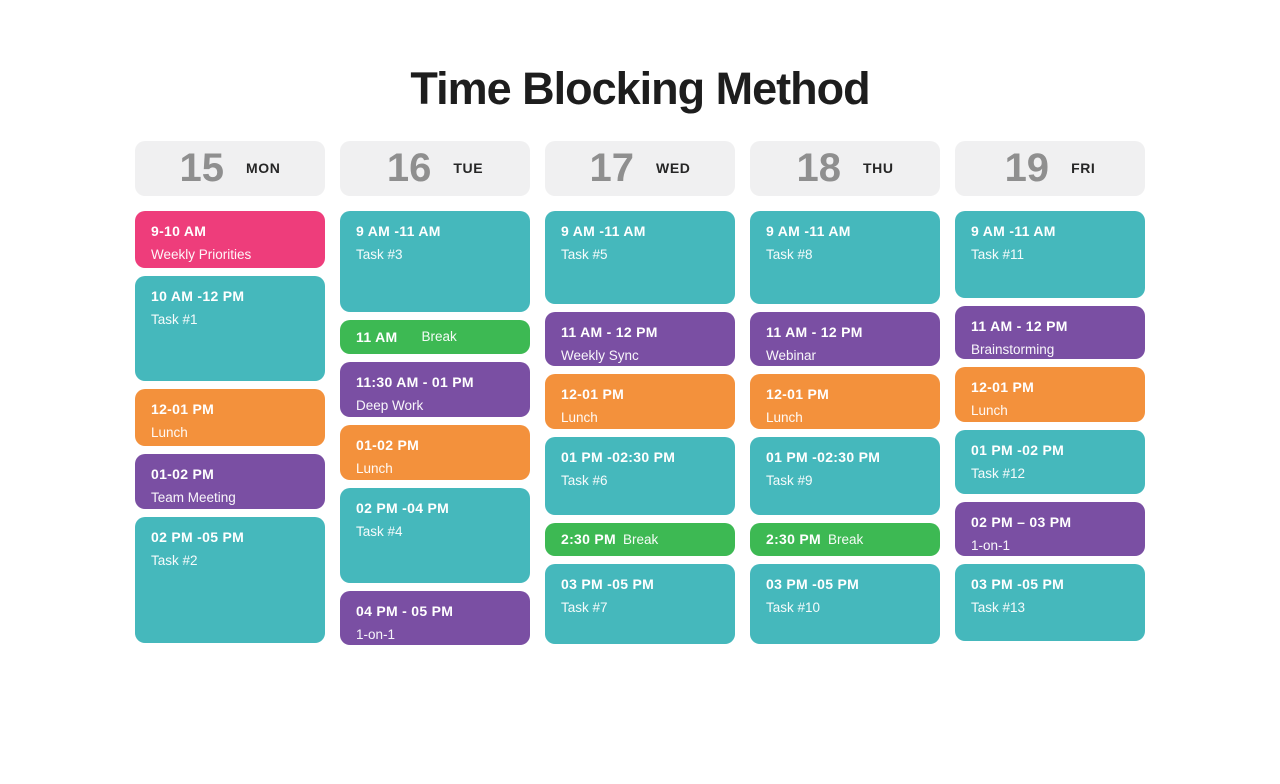 The image size is (1280, 784). I want to click on event-block: 11 AM Break, so click(435, 336).